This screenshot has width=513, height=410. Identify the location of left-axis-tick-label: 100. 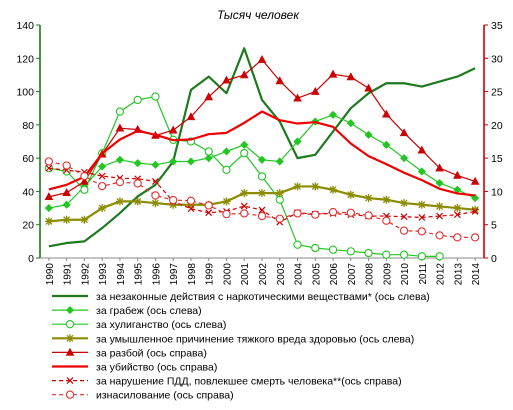
(25, 93).